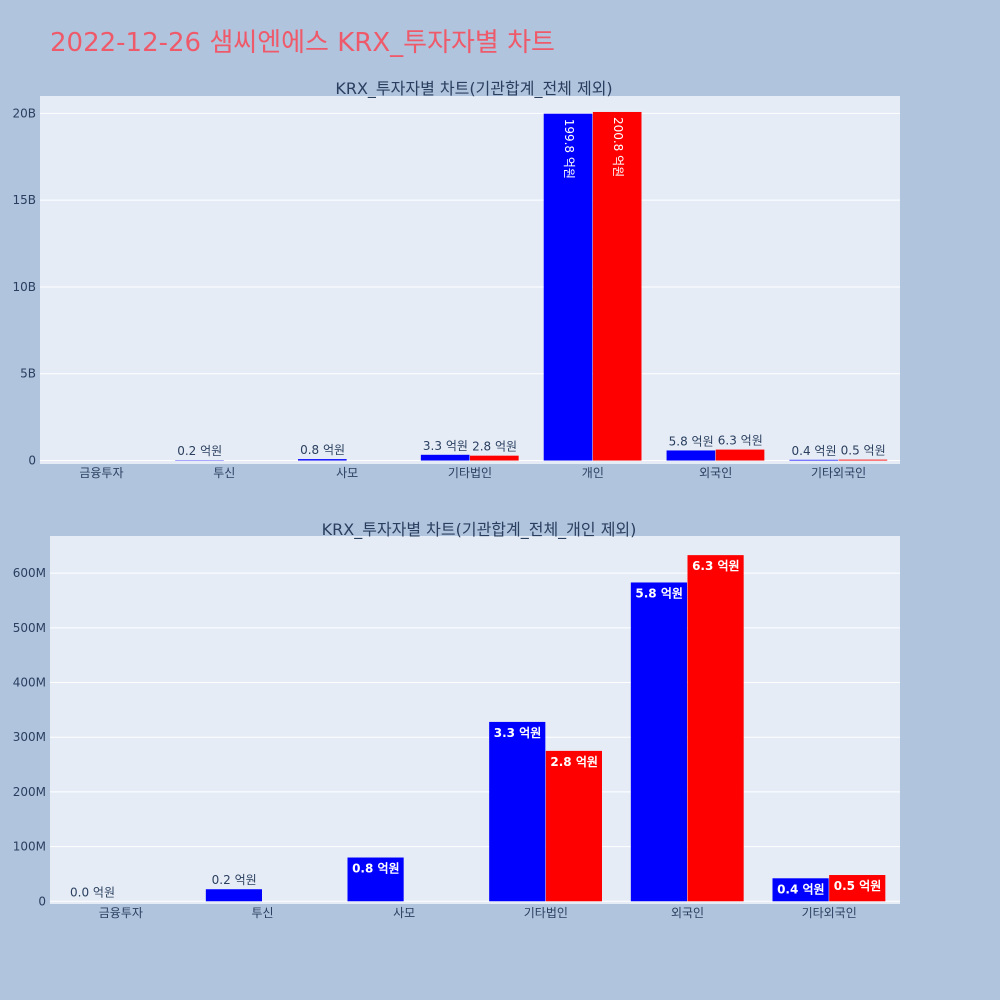 Image resolution: width=1000 pixels, height=1000 pixels. I want to click on y-tick-label: 600M, so click(29, 573).